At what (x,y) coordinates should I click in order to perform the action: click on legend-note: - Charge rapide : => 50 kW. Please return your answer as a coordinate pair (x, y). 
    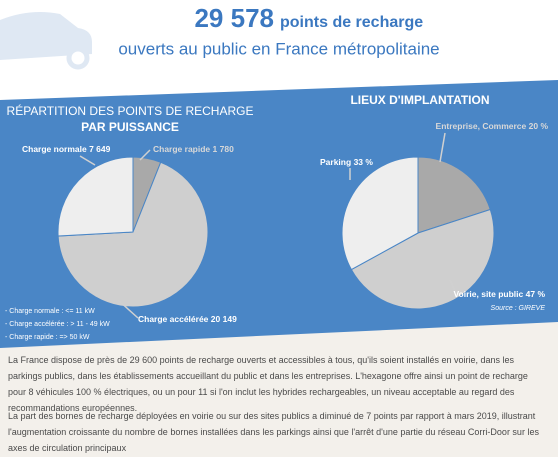
    Looking at the image, I should click on (47, 337).